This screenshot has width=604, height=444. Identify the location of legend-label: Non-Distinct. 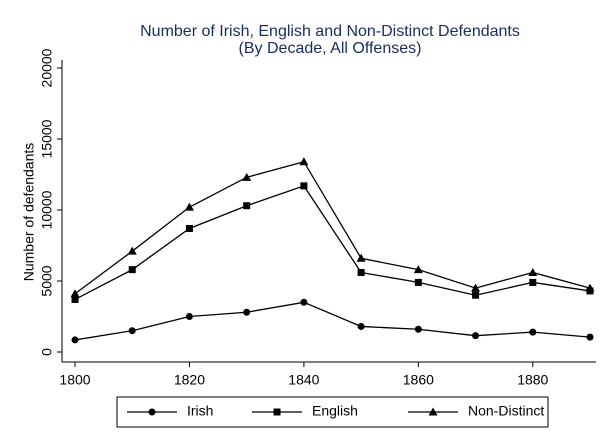
(506, 411).